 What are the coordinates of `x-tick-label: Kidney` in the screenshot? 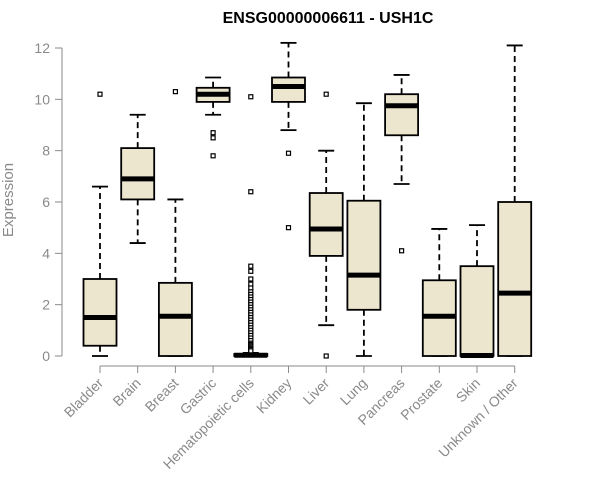 It's located at (274, 396).